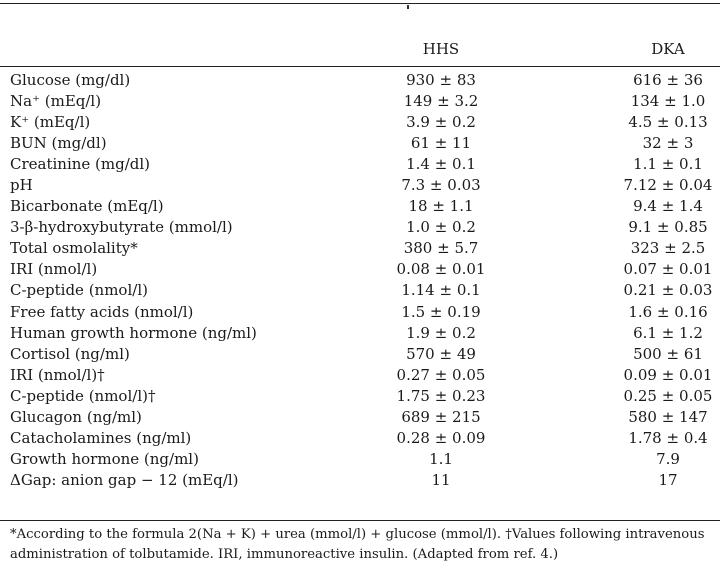 Image resolution: width=720 pixels, height=582 pixels. What do you see at coordinates (441, 290) in the screenshot?
I see `hhs-value: 1.14 ± 0.1` at bounding box center [441, 290].